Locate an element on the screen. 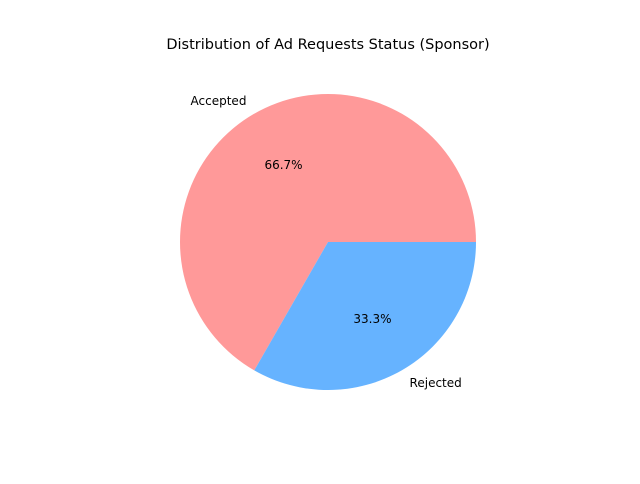  slice-label-accepted: Accepted is located at coordinates (219, 101).